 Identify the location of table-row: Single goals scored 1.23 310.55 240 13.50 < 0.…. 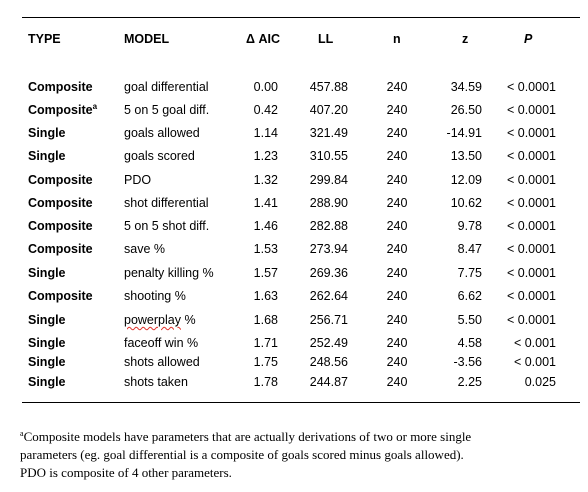
(294, 156).